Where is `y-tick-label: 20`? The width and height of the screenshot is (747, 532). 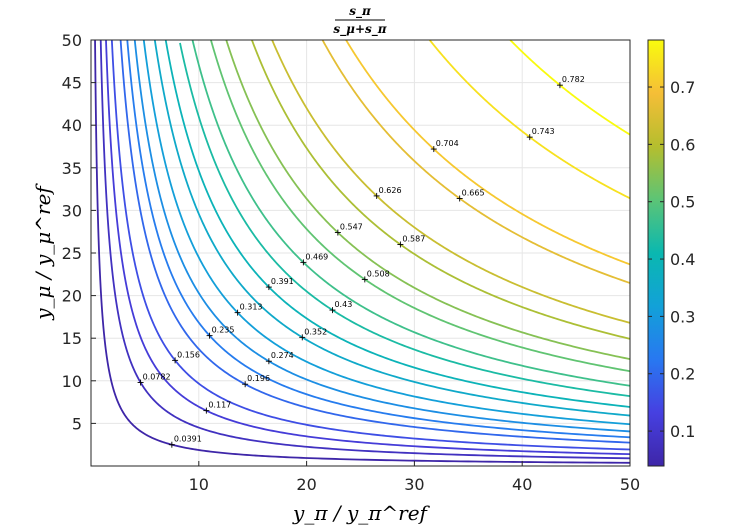 y-tick-label: 20 is located at coordinates (72, 296).